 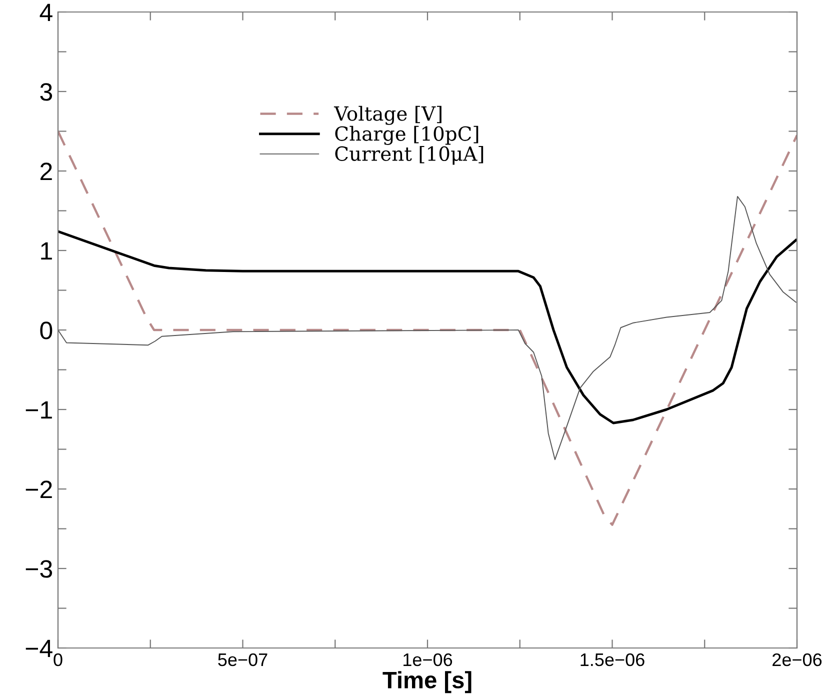 What do you see at coordinates (797, 659) in the screenshot?
I see `x-tick-label: 2e−06` at bounding box center [797, 659].